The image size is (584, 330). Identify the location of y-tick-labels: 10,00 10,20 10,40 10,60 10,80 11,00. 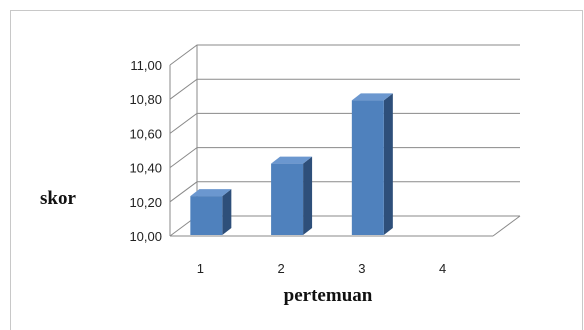
(145, 151).